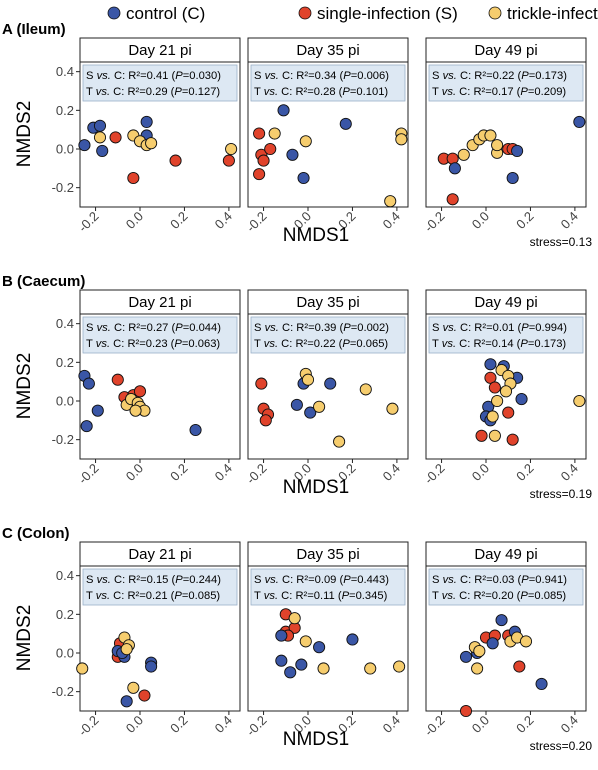  Describe the element at coordinates (547, 92) in the screenshot. I see `stat-p-value: =0.209)` at that location.